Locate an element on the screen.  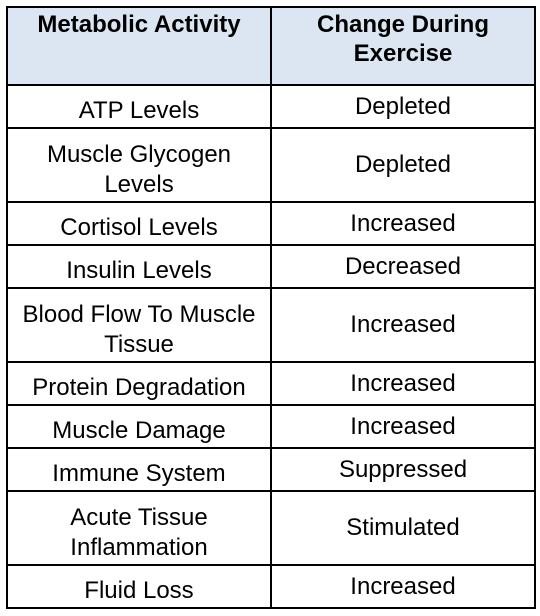
change-cell: Suppressed is located at coordinates (403, 469).